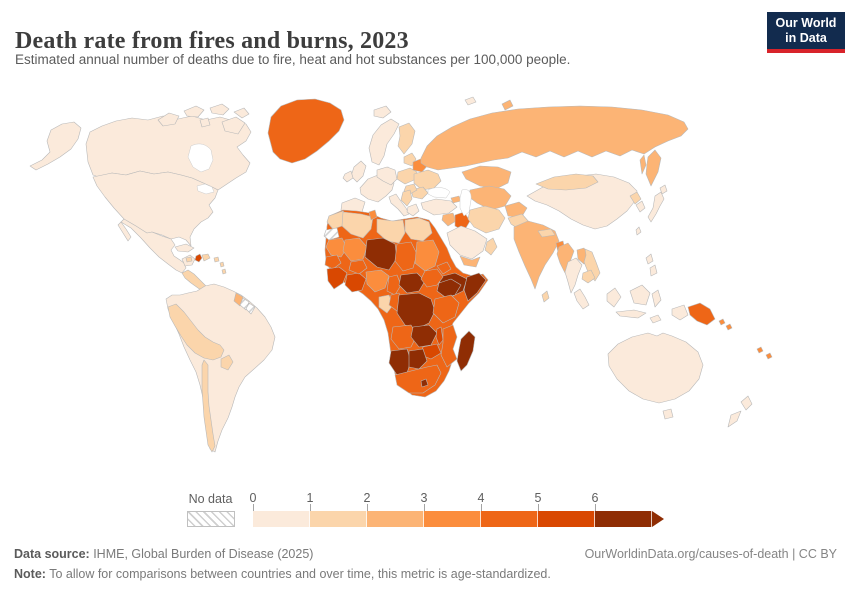 This screenshot has width=850, height=600. What do you see at coordinates (649, 259) in the screenshot?
I see `region-philippines-luzon` at bounding box center [649, 259].